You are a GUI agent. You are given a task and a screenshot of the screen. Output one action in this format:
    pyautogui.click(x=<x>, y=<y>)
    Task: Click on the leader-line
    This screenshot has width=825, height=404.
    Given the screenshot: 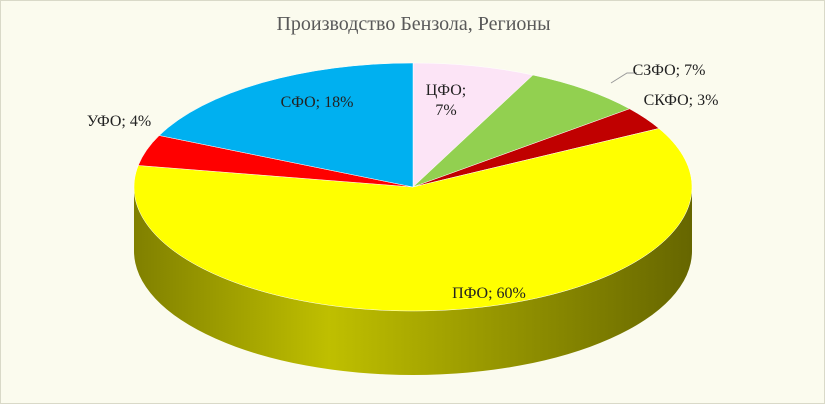 What is the action you would take?
    pyautogui.click(x=623, y=78)
    